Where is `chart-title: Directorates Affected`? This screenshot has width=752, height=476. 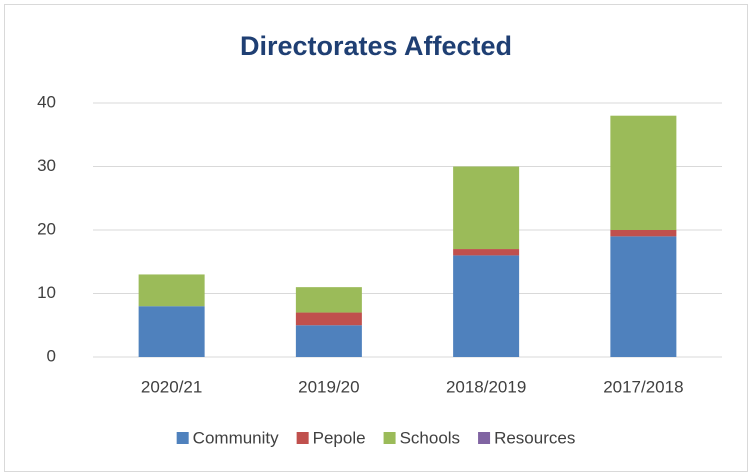
chart-title: Directorates Affected is located at coordinates (376, 46).